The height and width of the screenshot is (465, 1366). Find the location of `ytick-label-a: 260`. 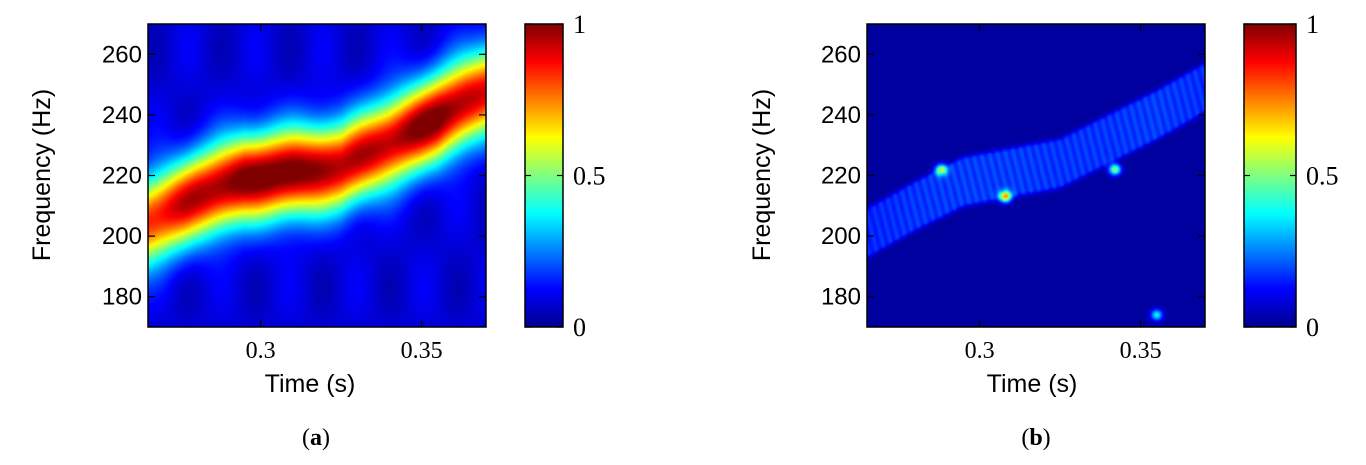

ytick-label-a: 260 is located at coordinates (122, 54).